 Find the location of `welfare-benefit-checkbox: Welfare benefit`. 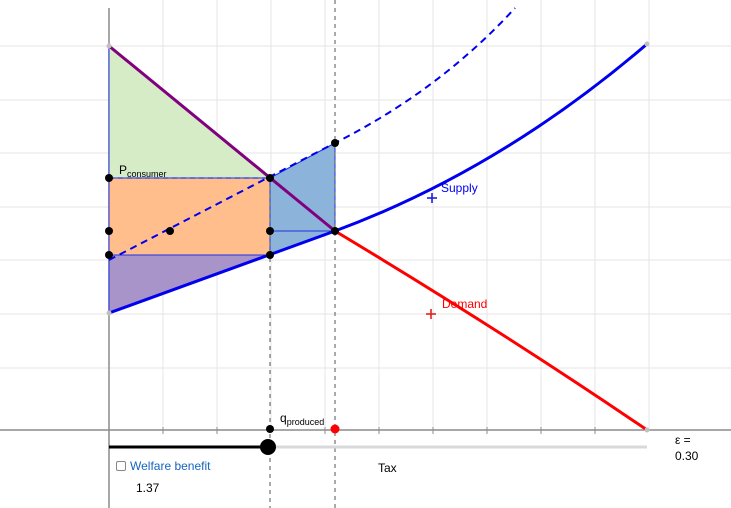

welfare-benefit-checkbox: Welfare benefit is located at coordinates (163, 466).